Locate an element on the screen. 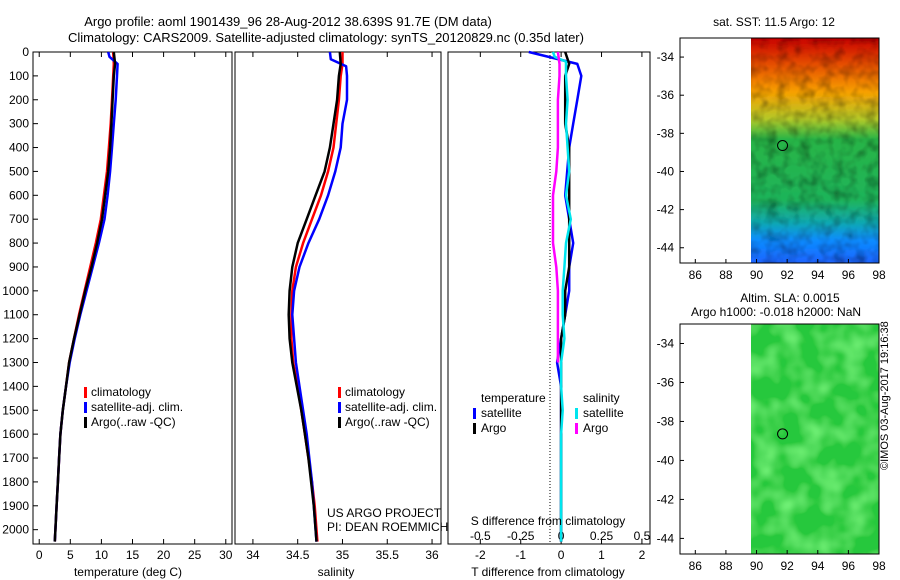 This screenshot has height=580, width=900. sla-map-frame is located at coordinates (779, 439).